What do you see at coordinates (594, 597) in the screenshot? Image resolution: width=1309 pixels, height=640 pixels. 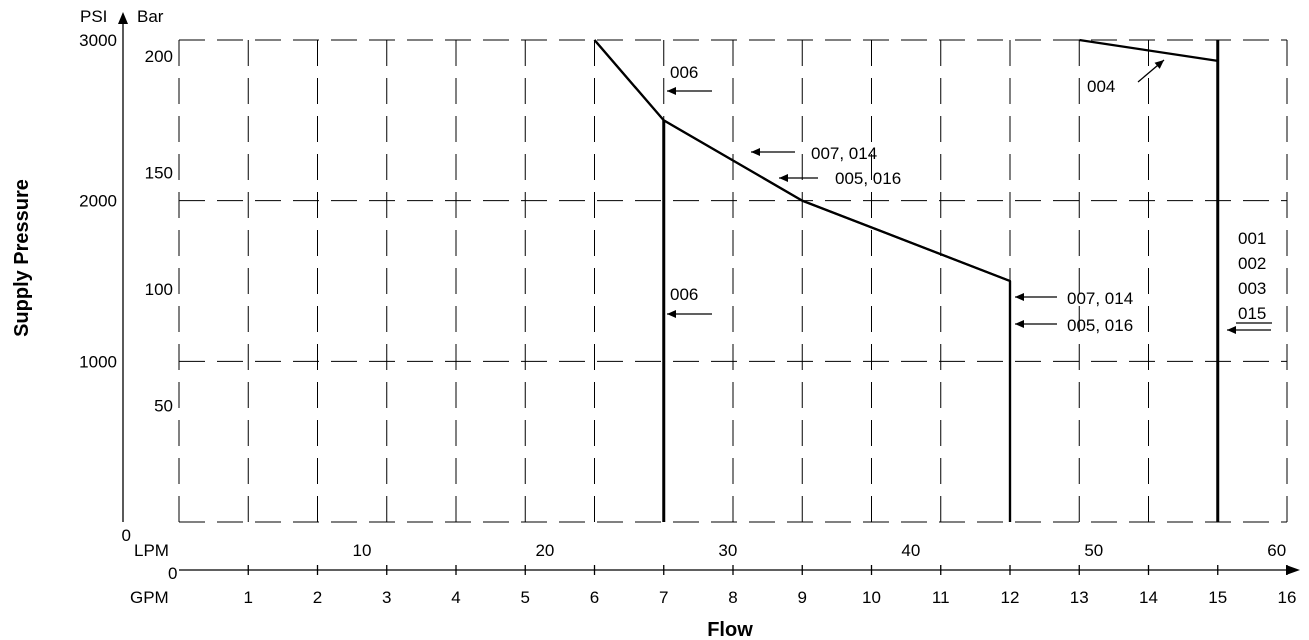 I see `gpm-tick-label: 6` at bounding box center [594, 597].